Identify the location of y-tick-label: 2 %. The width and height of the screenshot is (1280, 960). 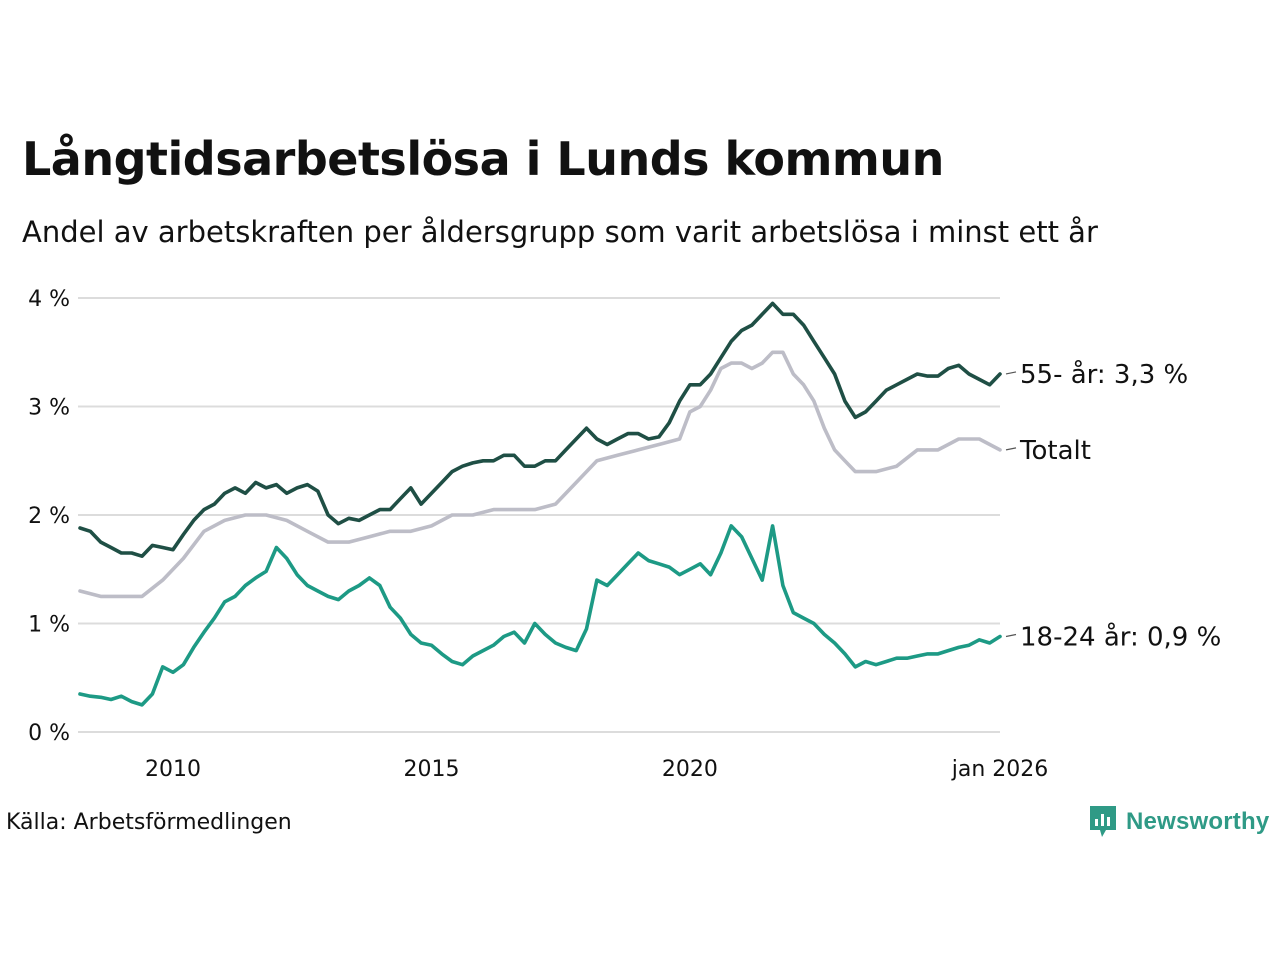
(49, 516).